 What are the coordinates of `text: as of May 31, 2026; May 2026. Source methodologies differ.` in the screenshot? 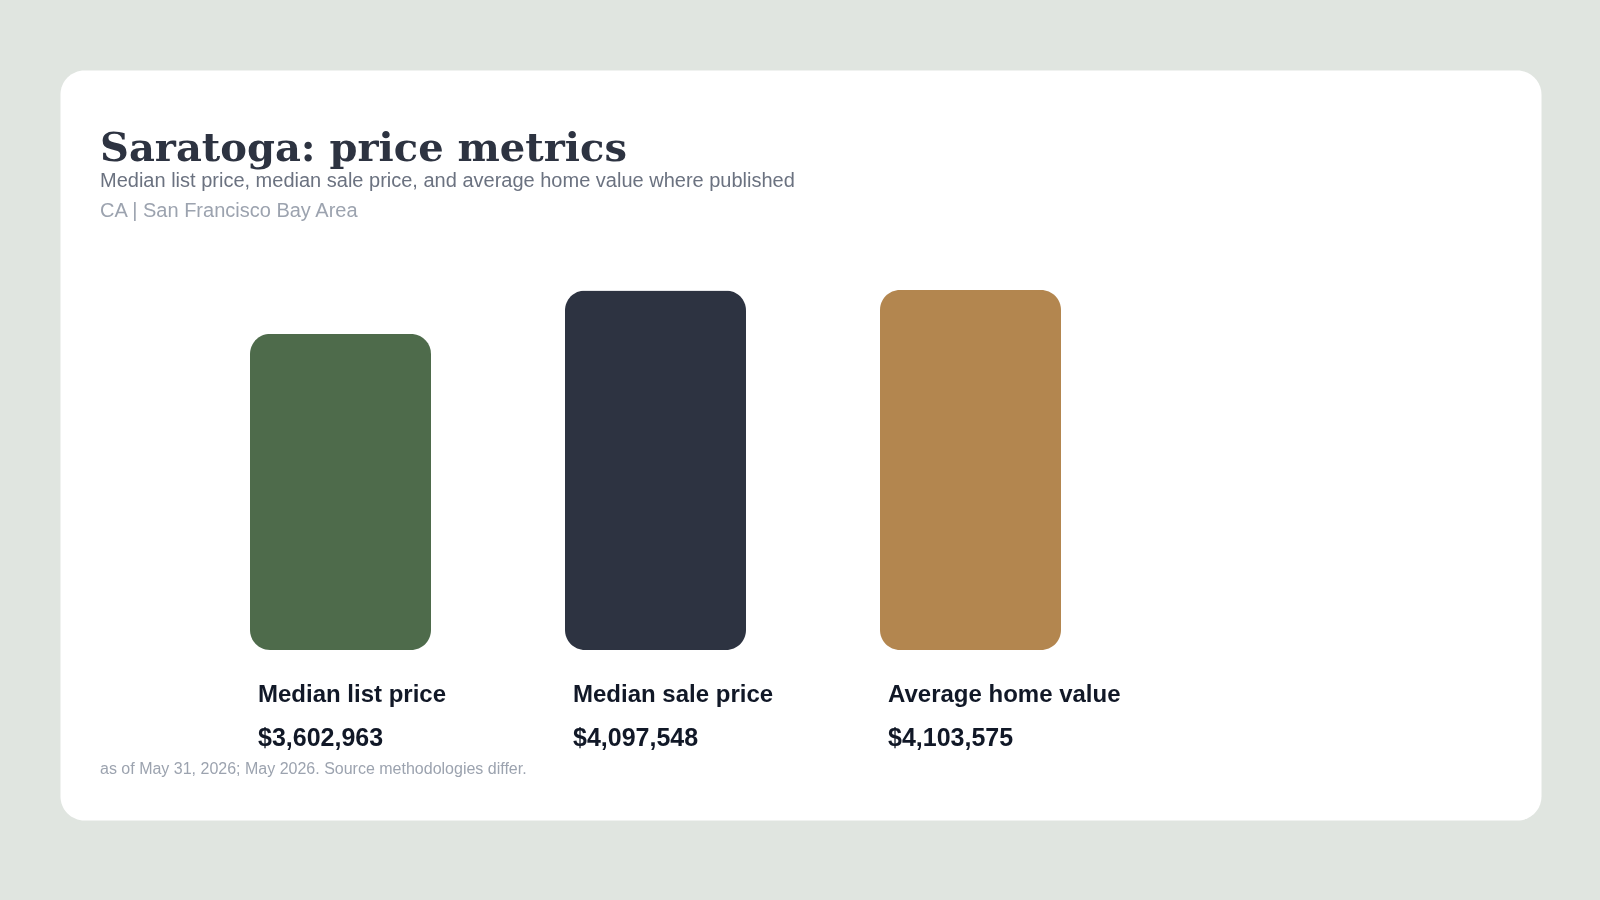 It's located at (313, 768).